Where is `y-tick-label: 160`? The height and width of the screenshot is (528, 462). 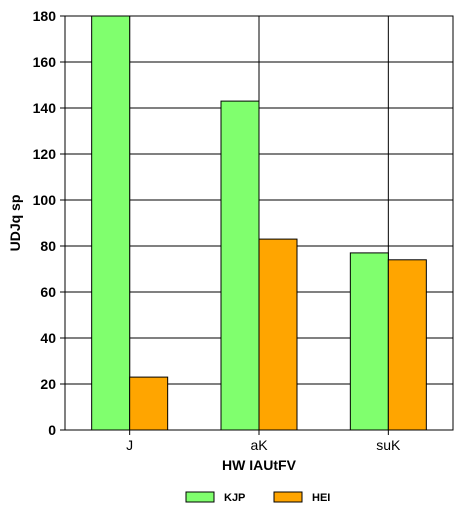
y-tick-label: 160 is located at coordinates (45, 62).